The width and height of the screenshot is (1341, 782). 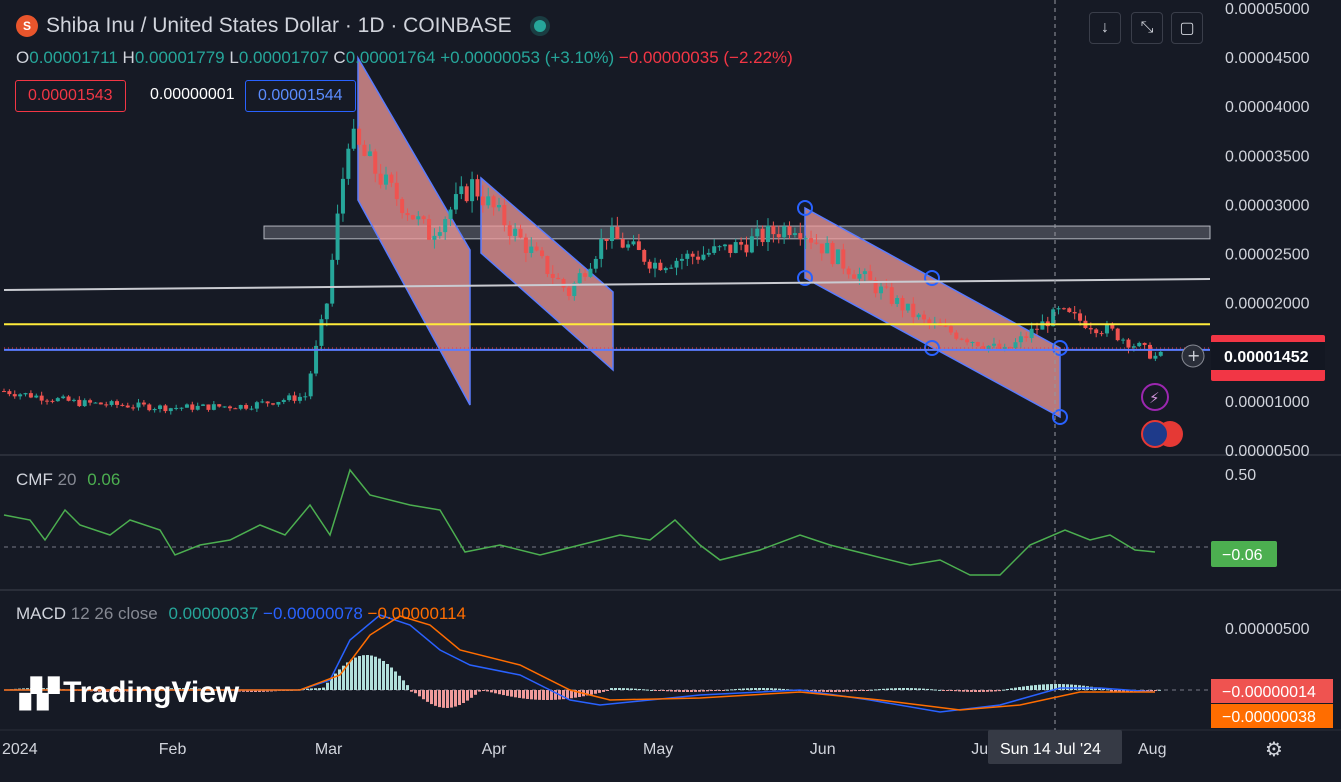 I want to click on arrow-down-icon: ↓, so click(x=1105, y=28).